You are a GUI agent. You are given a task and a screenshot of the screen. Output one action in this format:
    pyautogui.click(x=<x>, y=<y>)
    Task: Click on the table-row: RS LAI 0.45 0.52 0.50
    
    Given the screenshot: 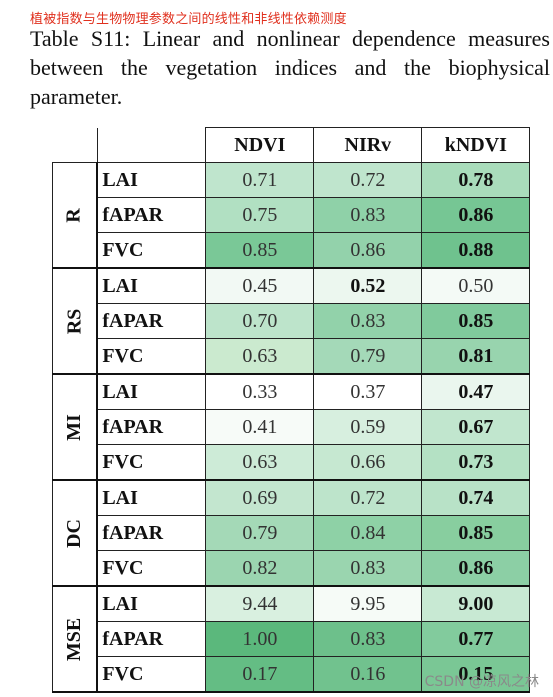 What is the action you would take?
    pyautogui.click(x=291, y=321)
    